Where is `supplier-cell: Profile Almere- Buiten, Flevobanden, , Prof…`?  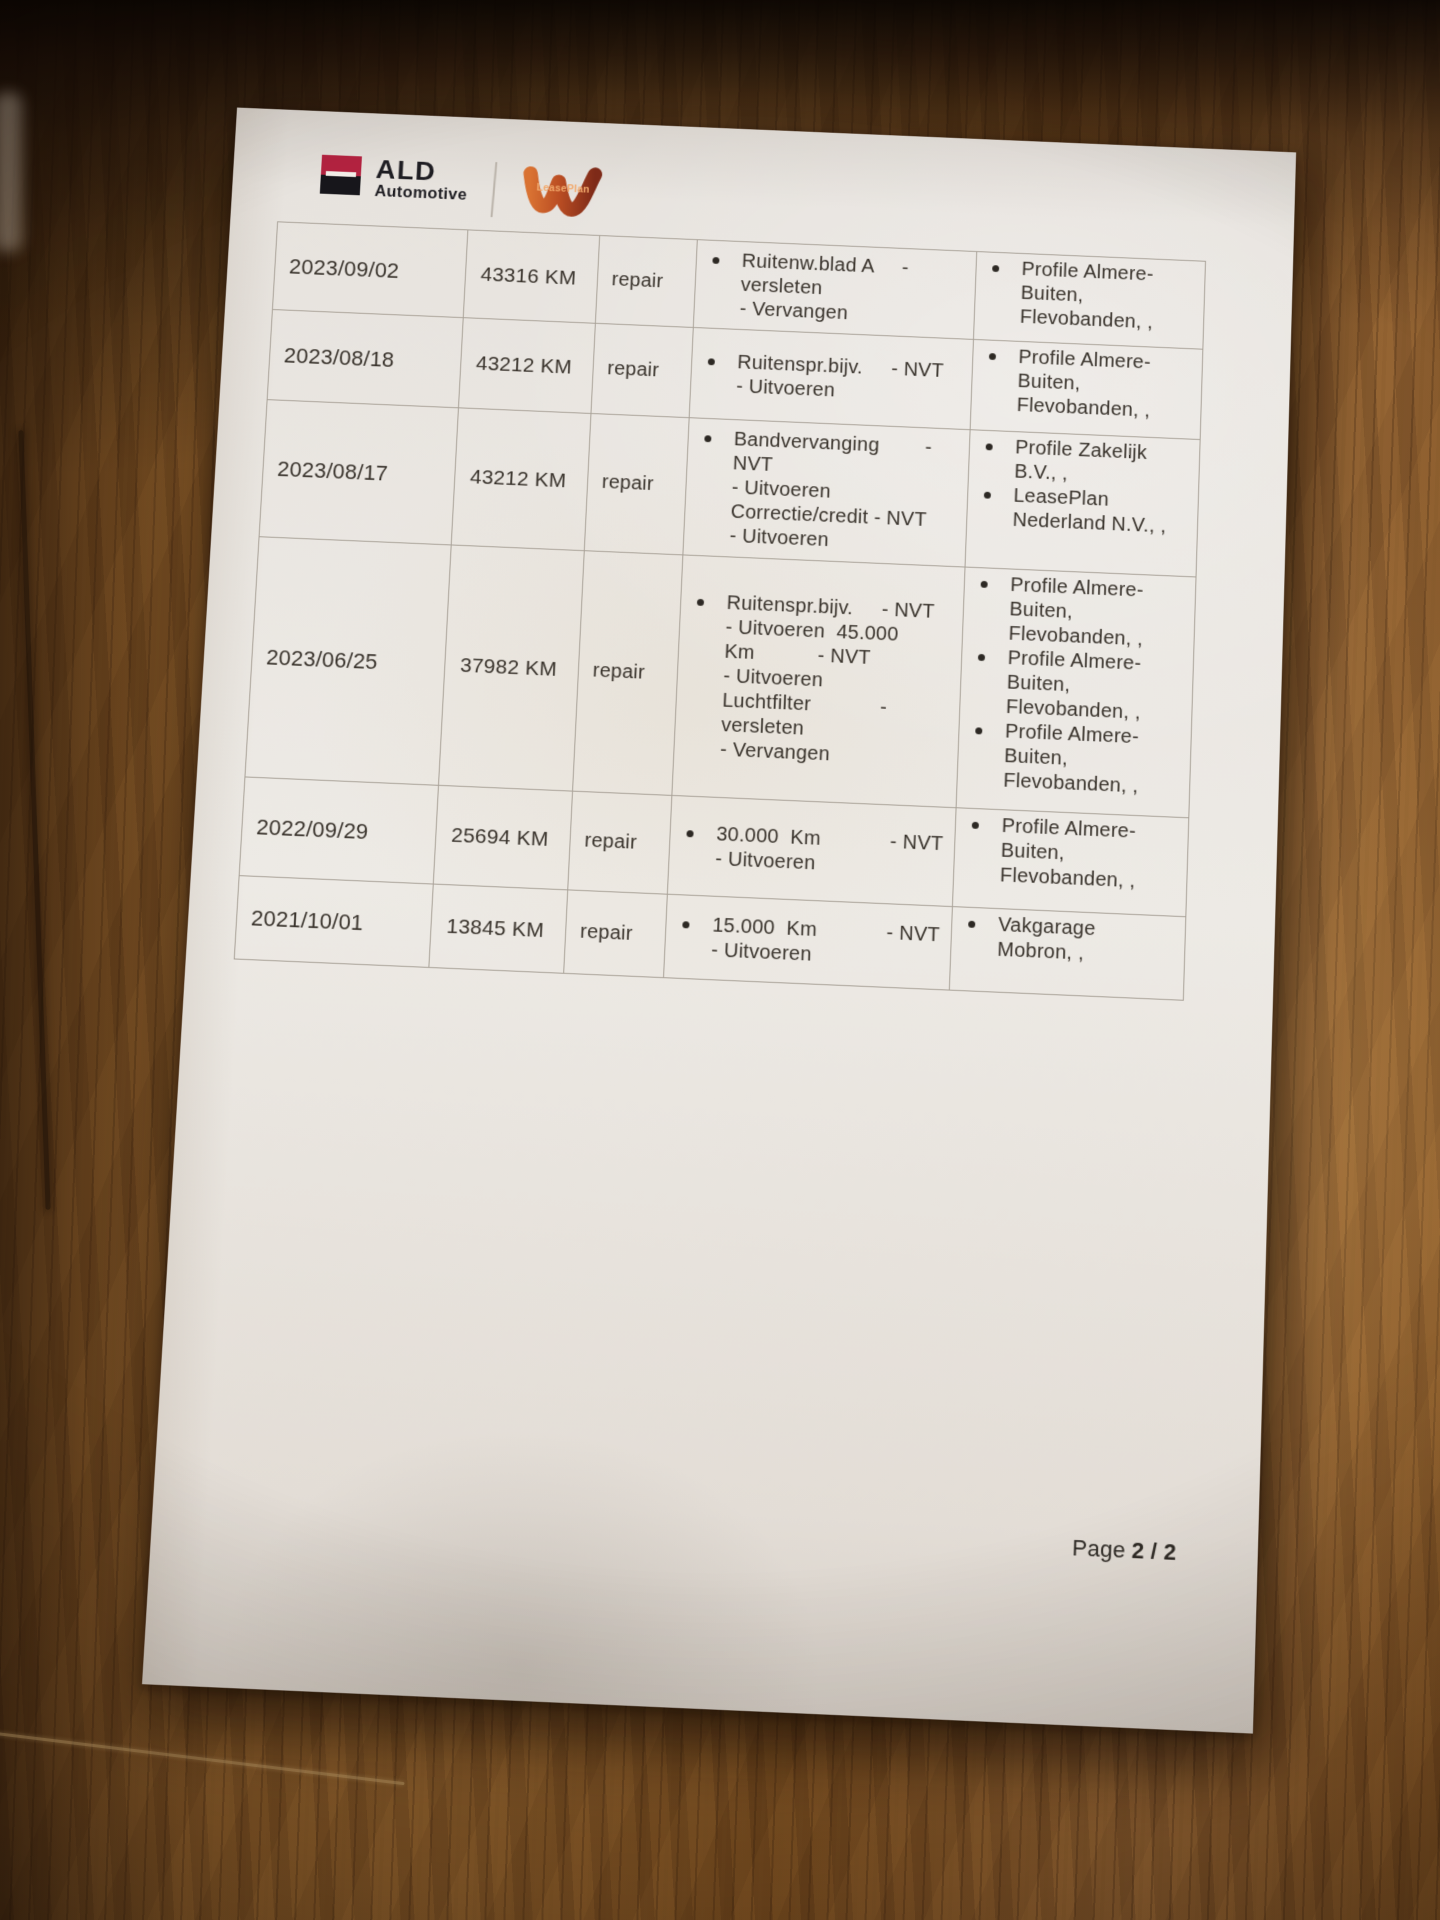 supplier-cell: Profile Almere- Buiten, Flevobanden, , Prof… is located at coordinates (1076, 693).